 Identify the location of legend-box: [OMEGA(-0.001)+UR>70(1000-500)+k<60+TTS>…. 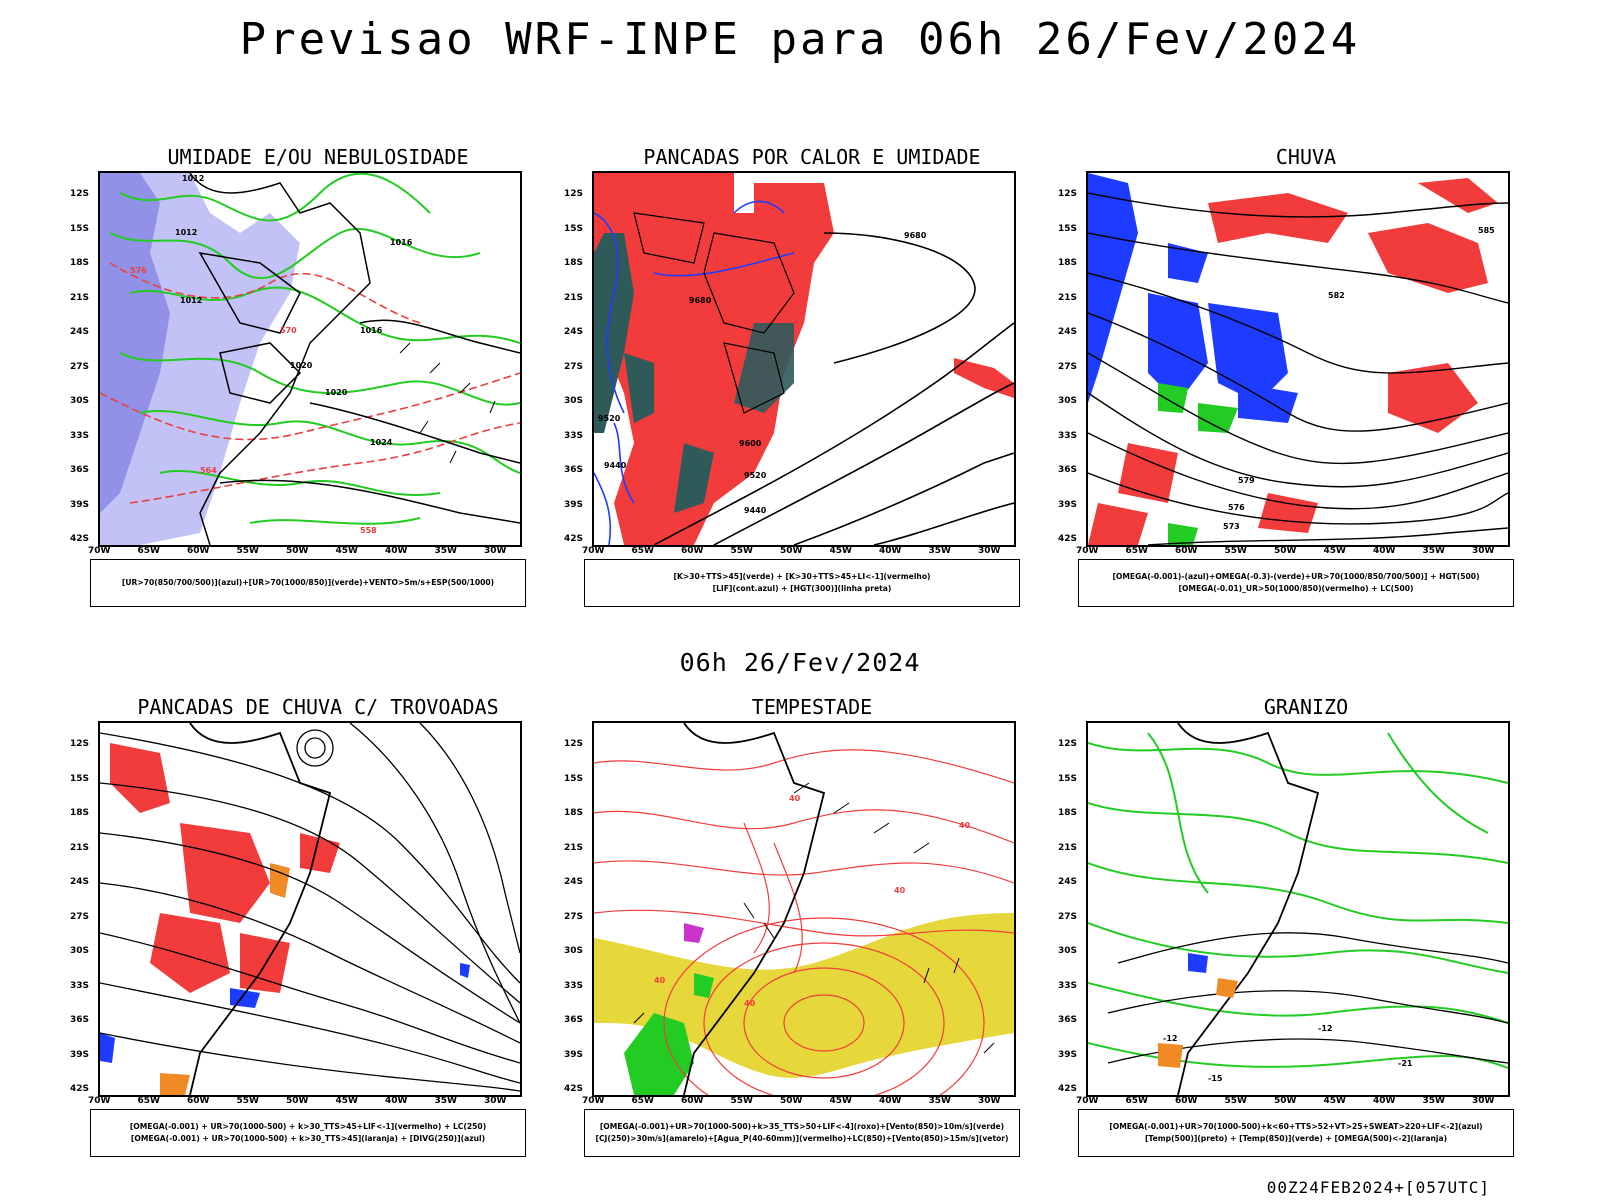
(1296, 1133).